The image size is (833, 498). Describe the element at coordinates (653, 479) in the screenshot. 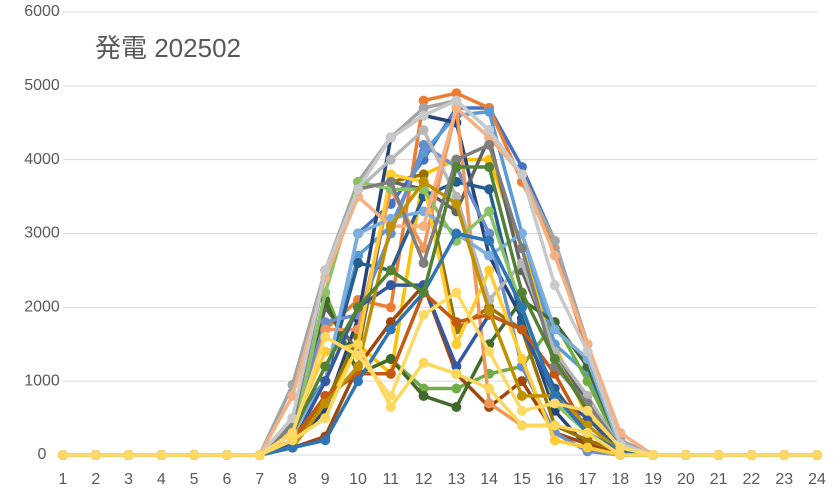

I see `x-tick-label: 19` at that location.